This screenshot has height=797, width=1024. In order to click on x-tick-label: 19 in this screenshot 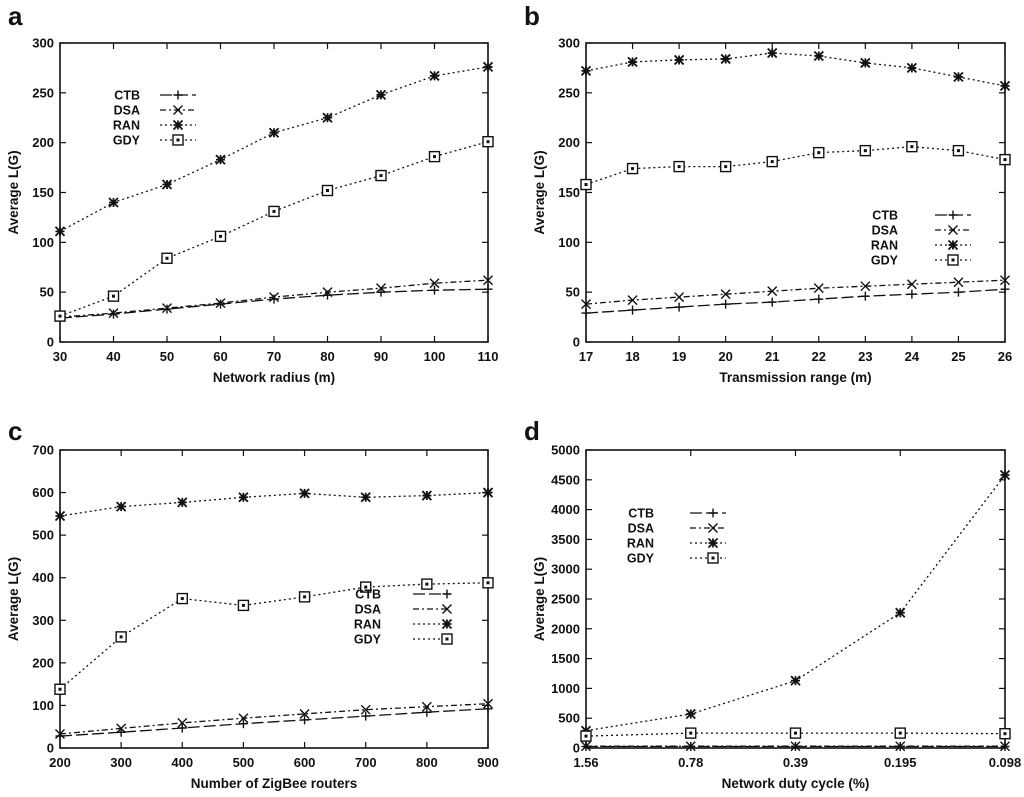, I will do `click(679, 356)`.